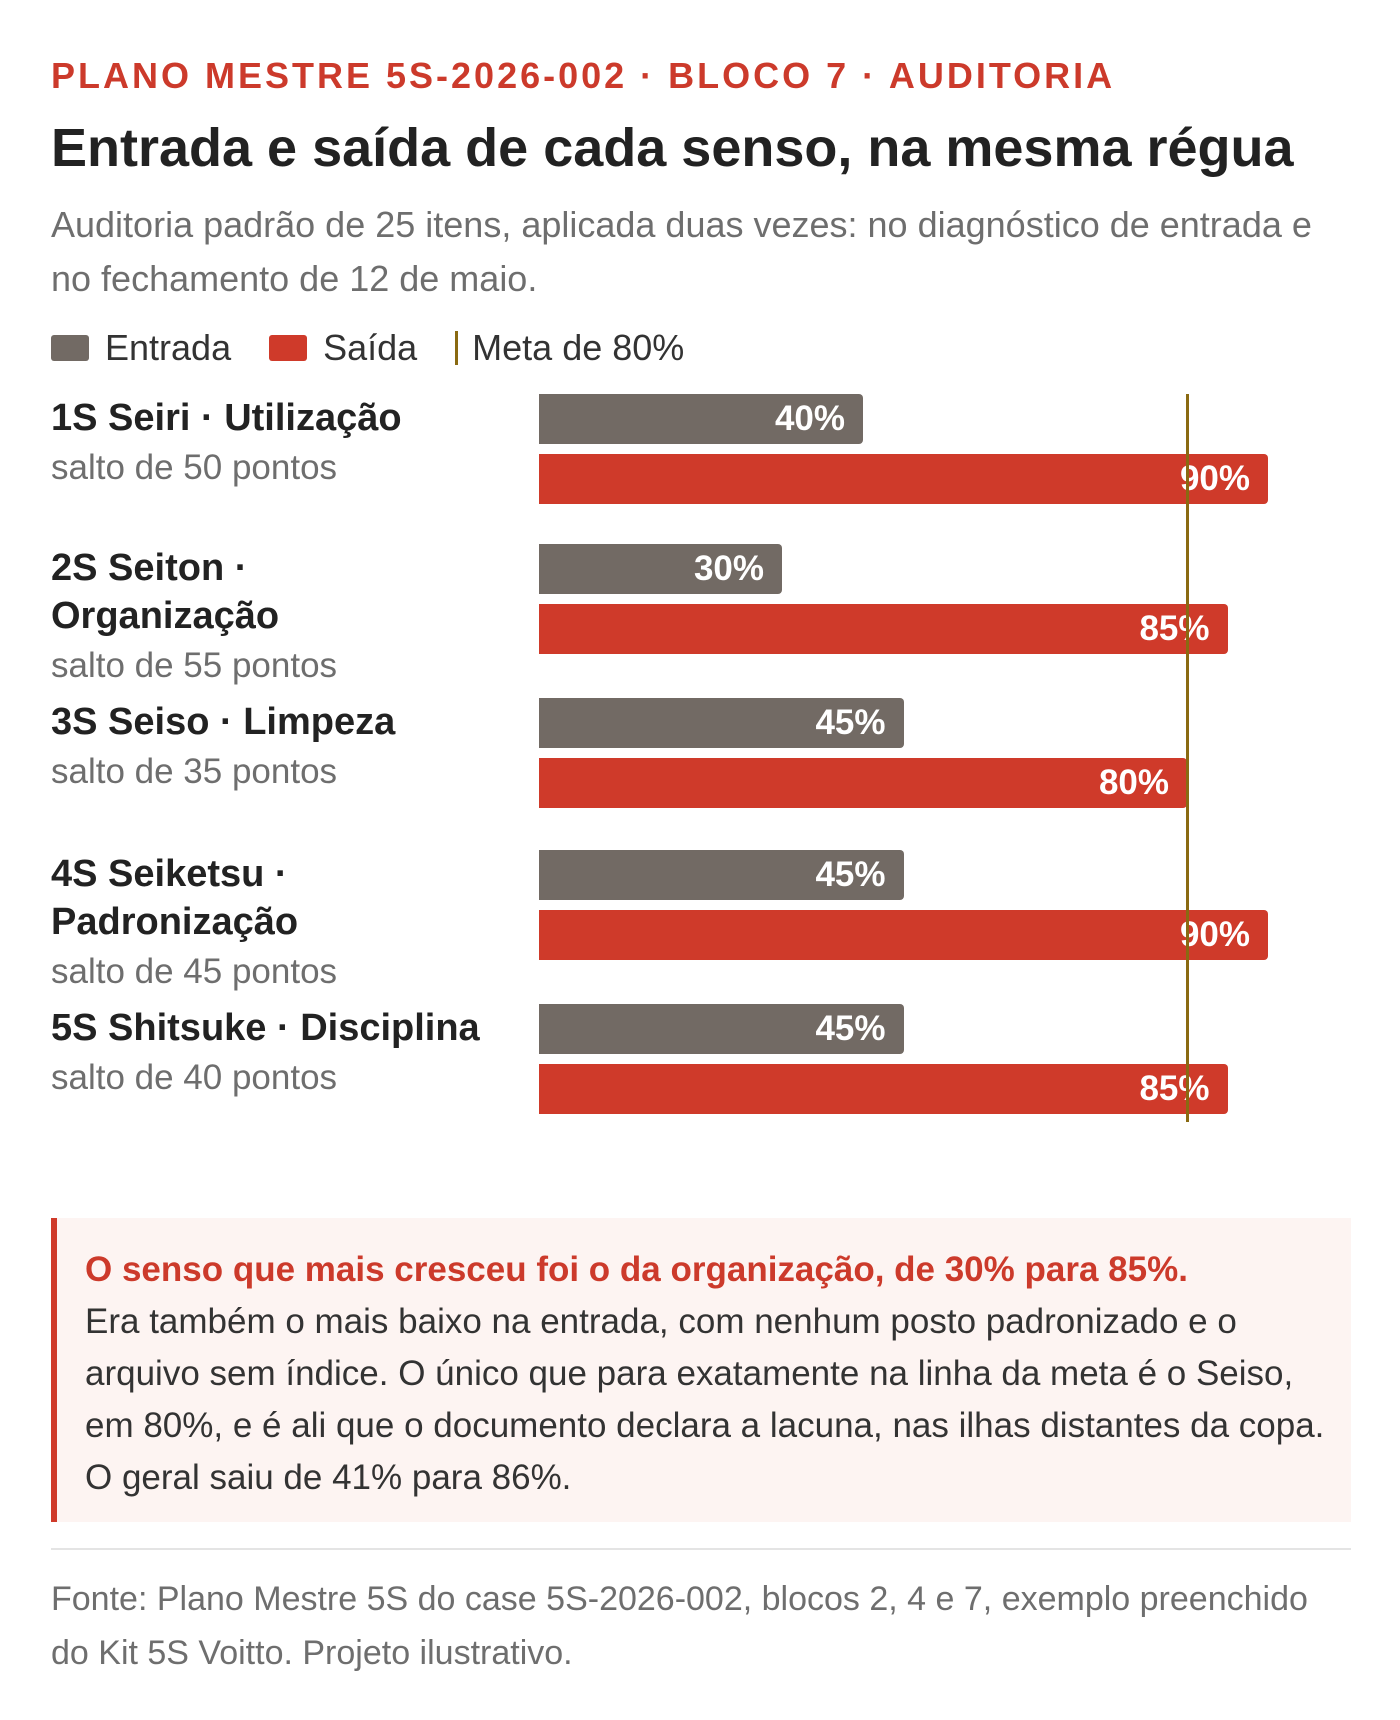  I want to click on category-name: 1S Seiri · Utilização, so click(226, 418).